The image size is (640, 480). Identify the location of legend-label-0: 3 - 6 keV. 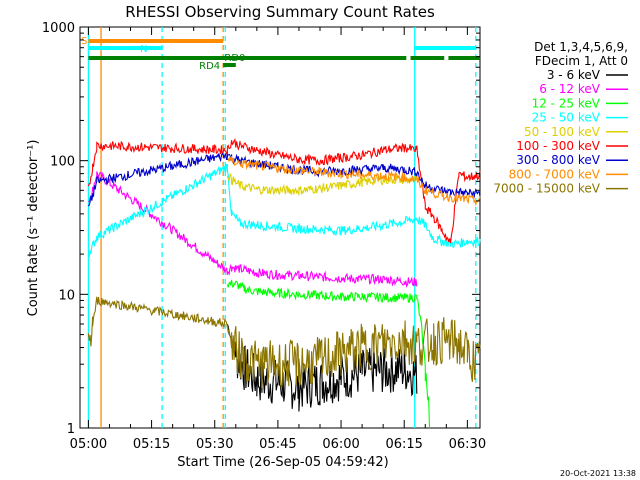
(574, 75).